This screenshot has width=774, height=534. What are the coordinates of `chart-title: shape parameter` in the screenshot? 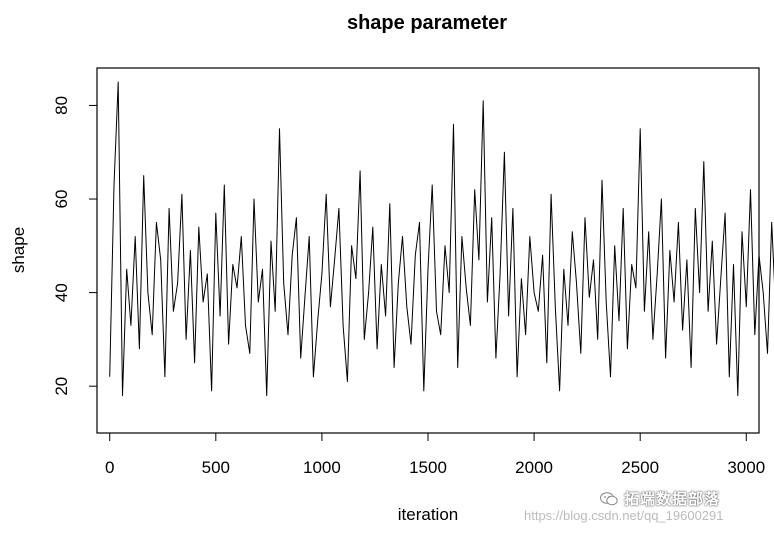 It's located at (427, 23).